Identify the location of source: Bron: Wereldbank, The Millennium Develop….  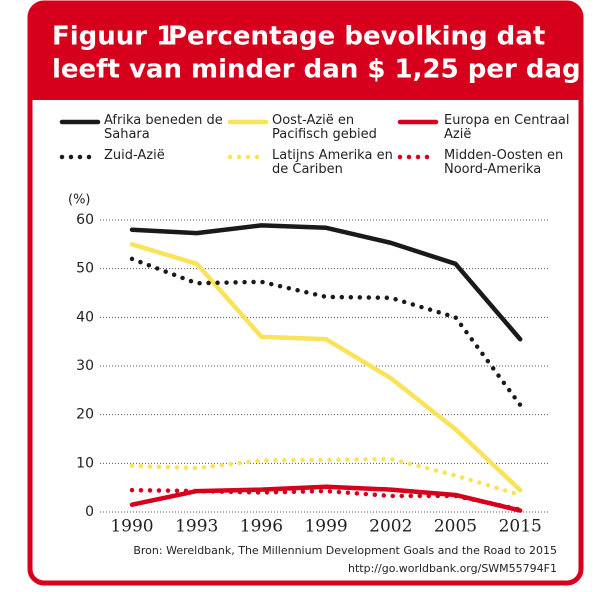
(345, 550).